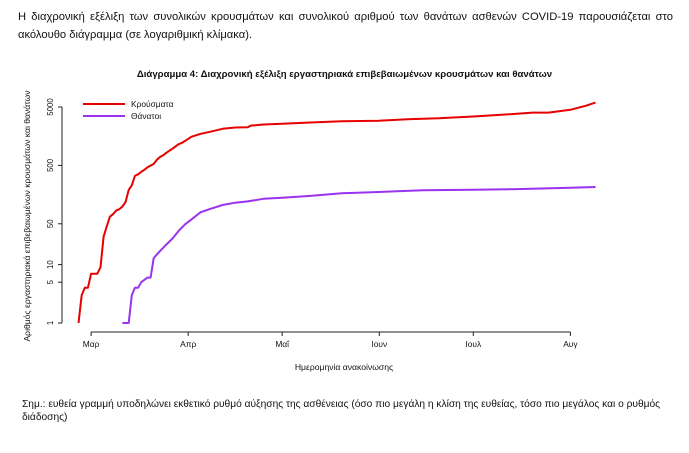 This screenshot has width=689, height=453. I want to click on x-tick-label: Μαρ, so click(91, 344).